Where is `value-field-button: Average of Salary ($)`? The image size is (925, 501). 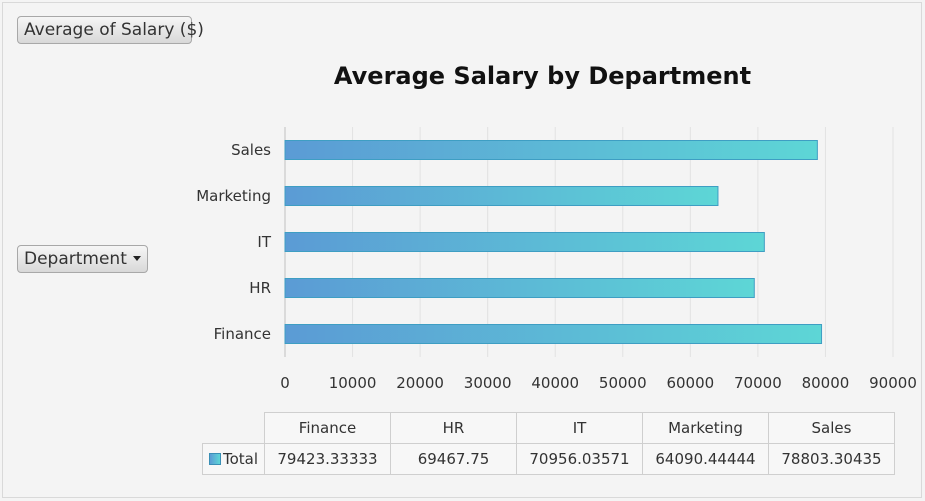
value-field-button: Average of Salary ($) is located at coordinates (110, 30).